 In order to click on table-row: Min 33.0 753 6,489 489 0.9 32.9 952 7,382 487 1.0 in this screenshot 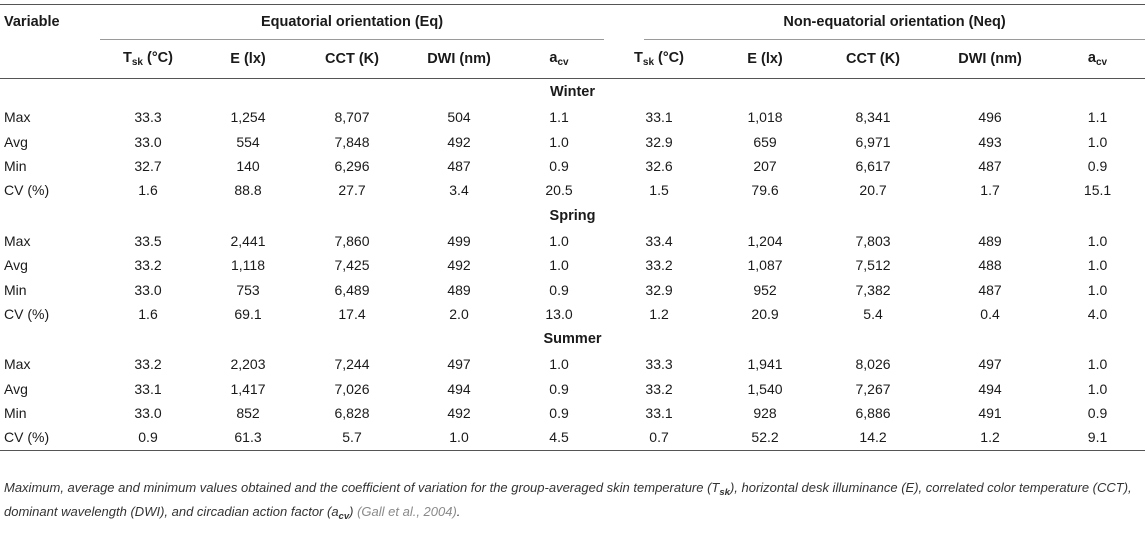, I will do `click(572, 289)`.